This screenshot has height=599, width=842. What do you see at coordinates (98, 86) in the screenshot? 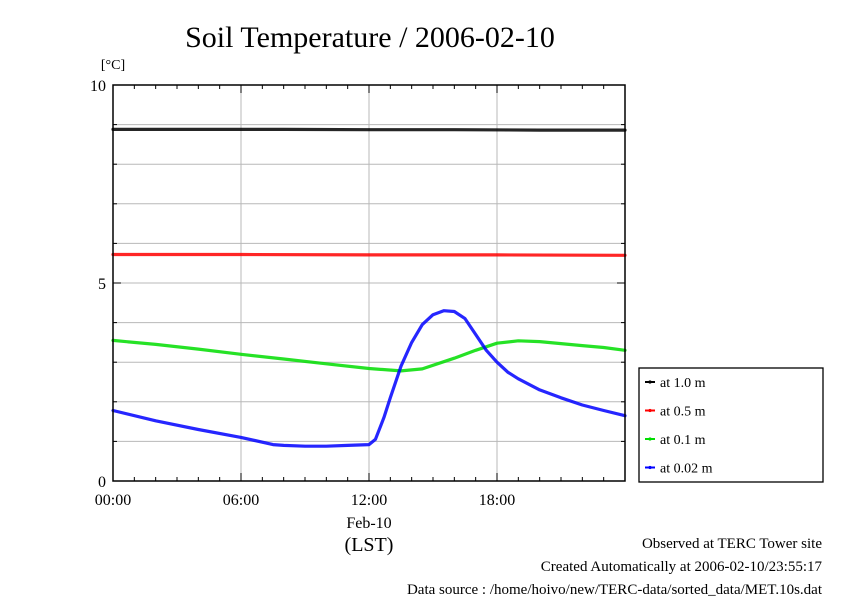
I see `y-tick-label: 10` at bounding box center [98, 86].